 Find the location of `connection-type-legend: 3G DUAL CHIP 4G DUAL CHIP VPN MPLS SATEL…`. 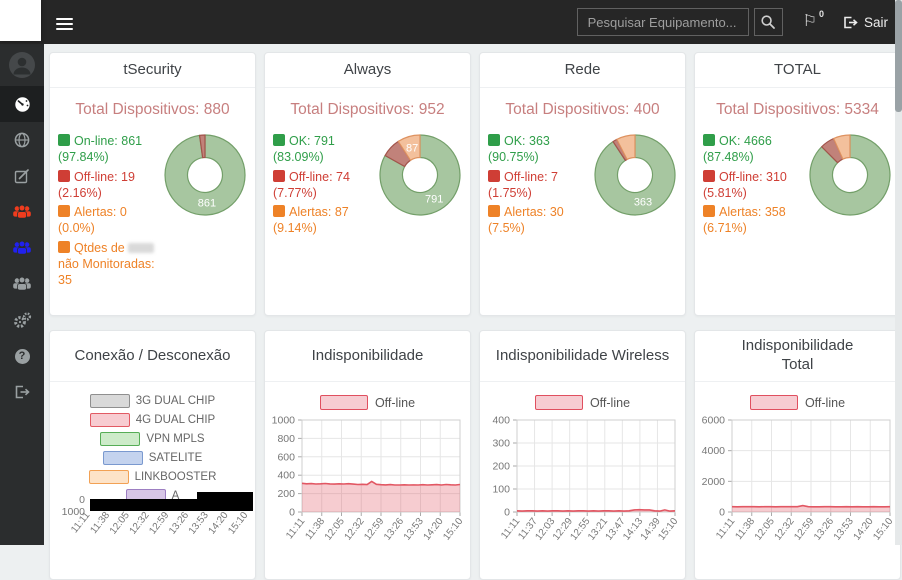

connection-type-legend: 3G DUAL CHIP 4G DUAL CHIP VPN MPLS SATEL… is located at coordinates (152, 448).